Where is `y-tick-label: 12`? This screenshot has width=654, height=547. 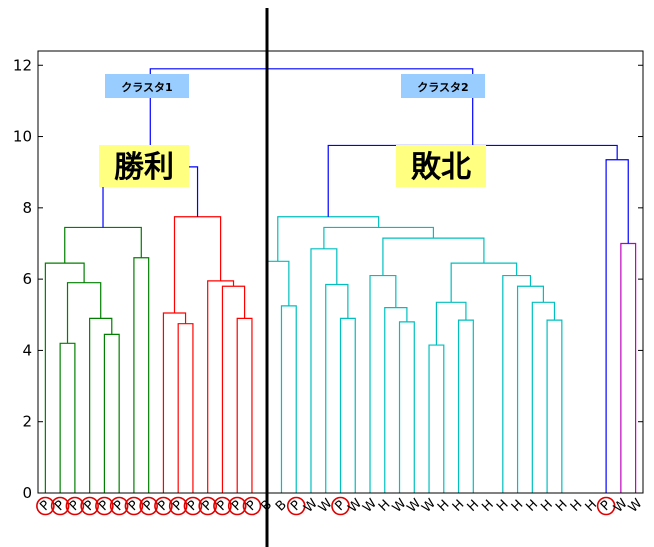
y-tick-label: 12 is located at coordinates (22, 65).